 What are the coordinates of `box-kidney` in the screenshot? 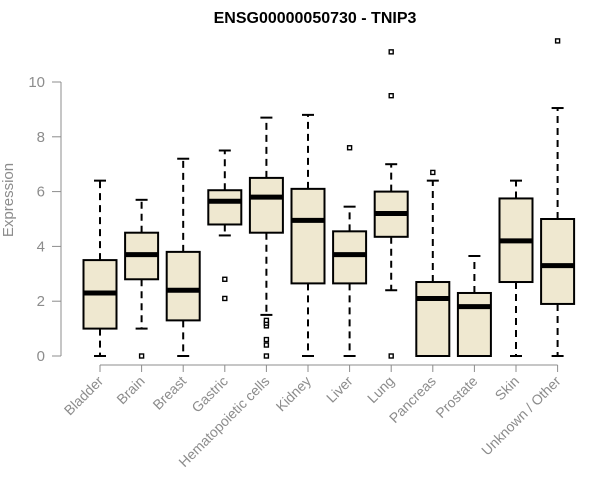 It's located at (308, 235).